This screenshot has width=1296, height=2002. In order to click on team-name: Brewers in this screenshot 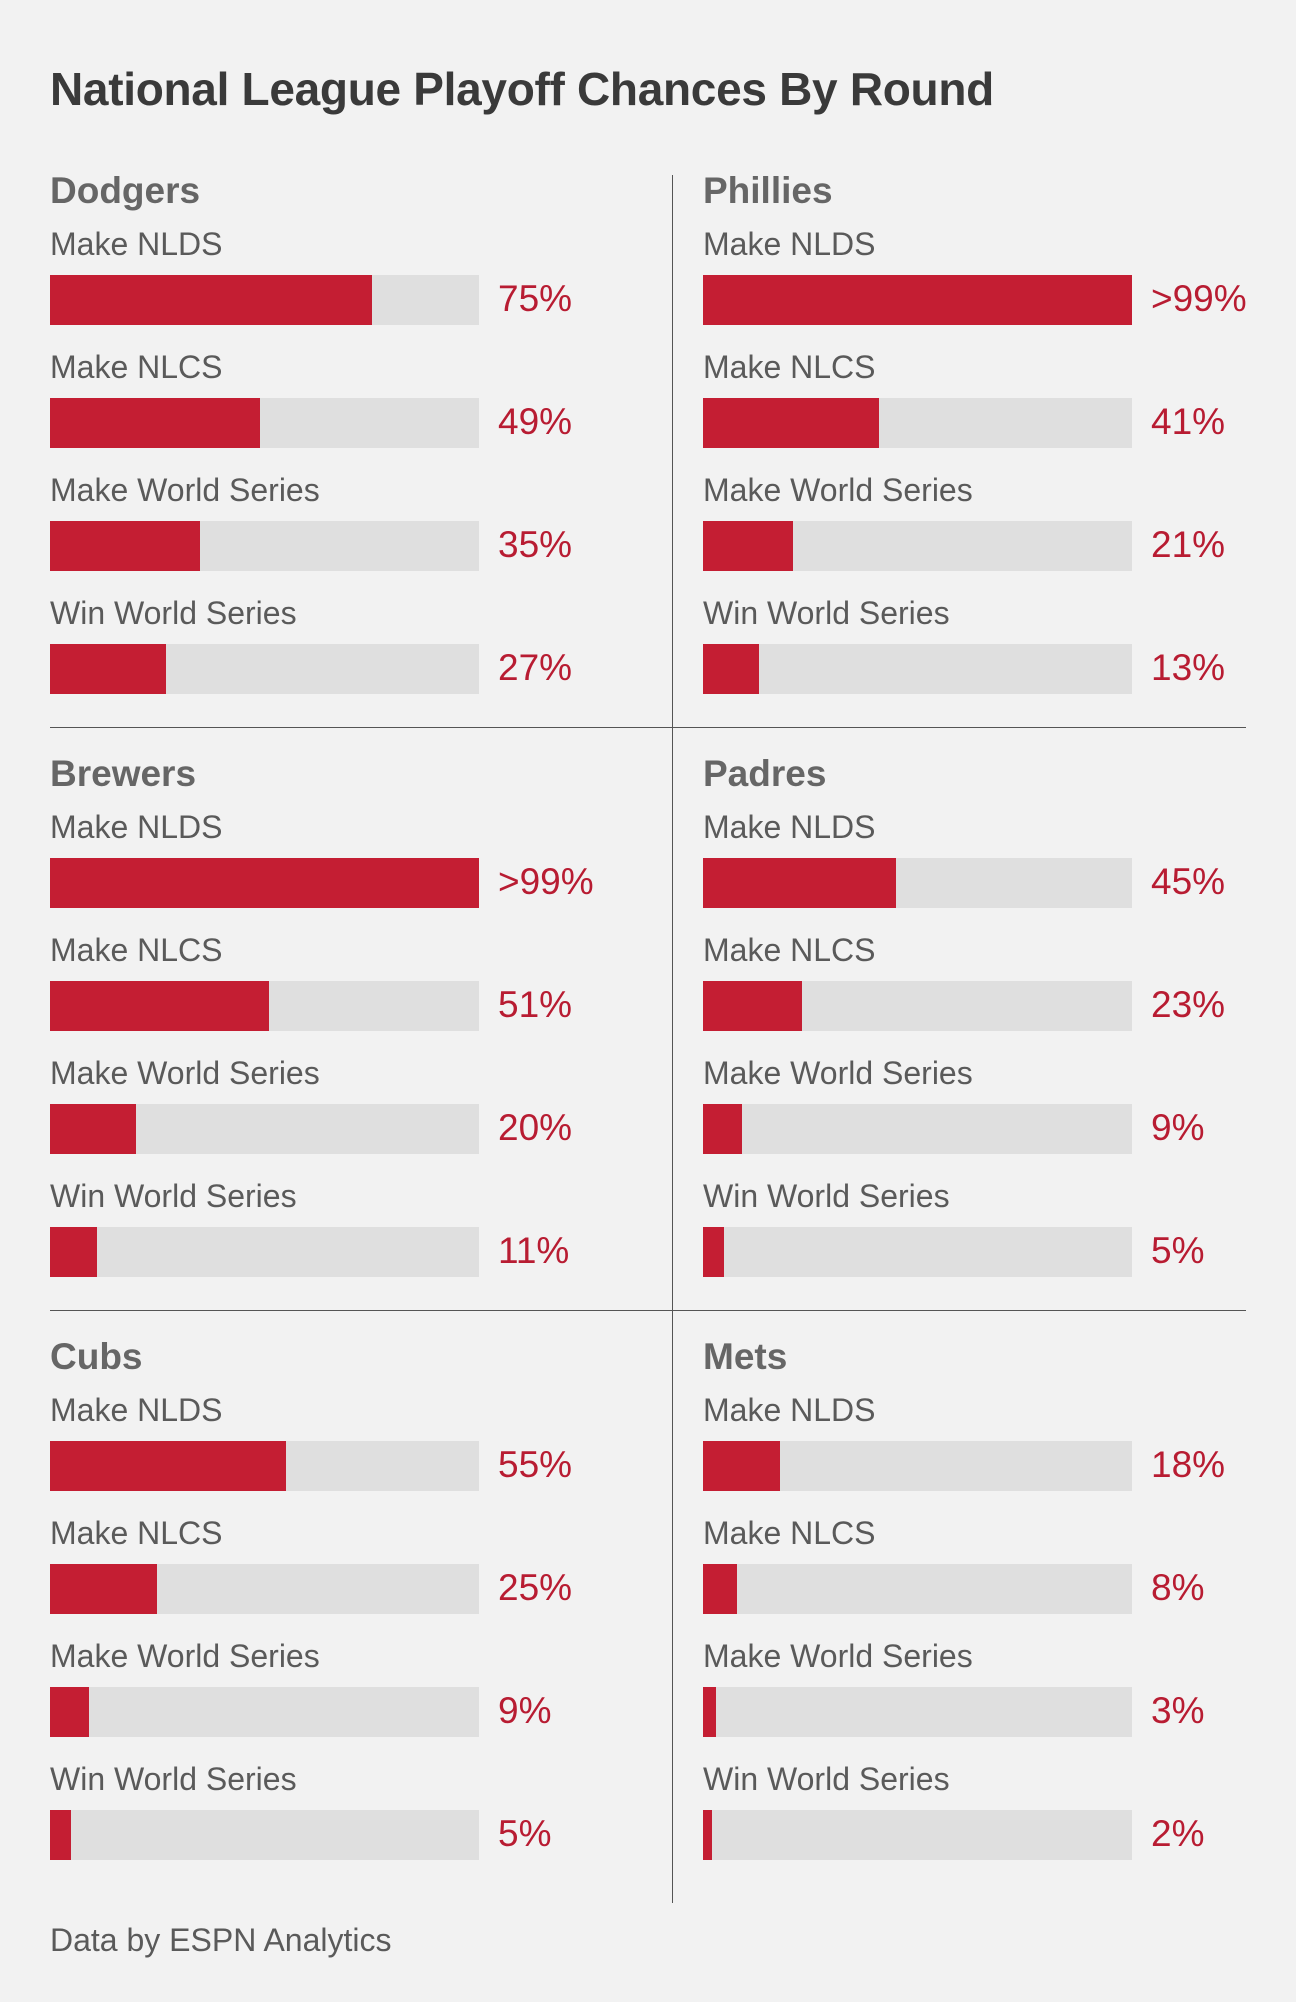, I will do `click(123, 773)`.